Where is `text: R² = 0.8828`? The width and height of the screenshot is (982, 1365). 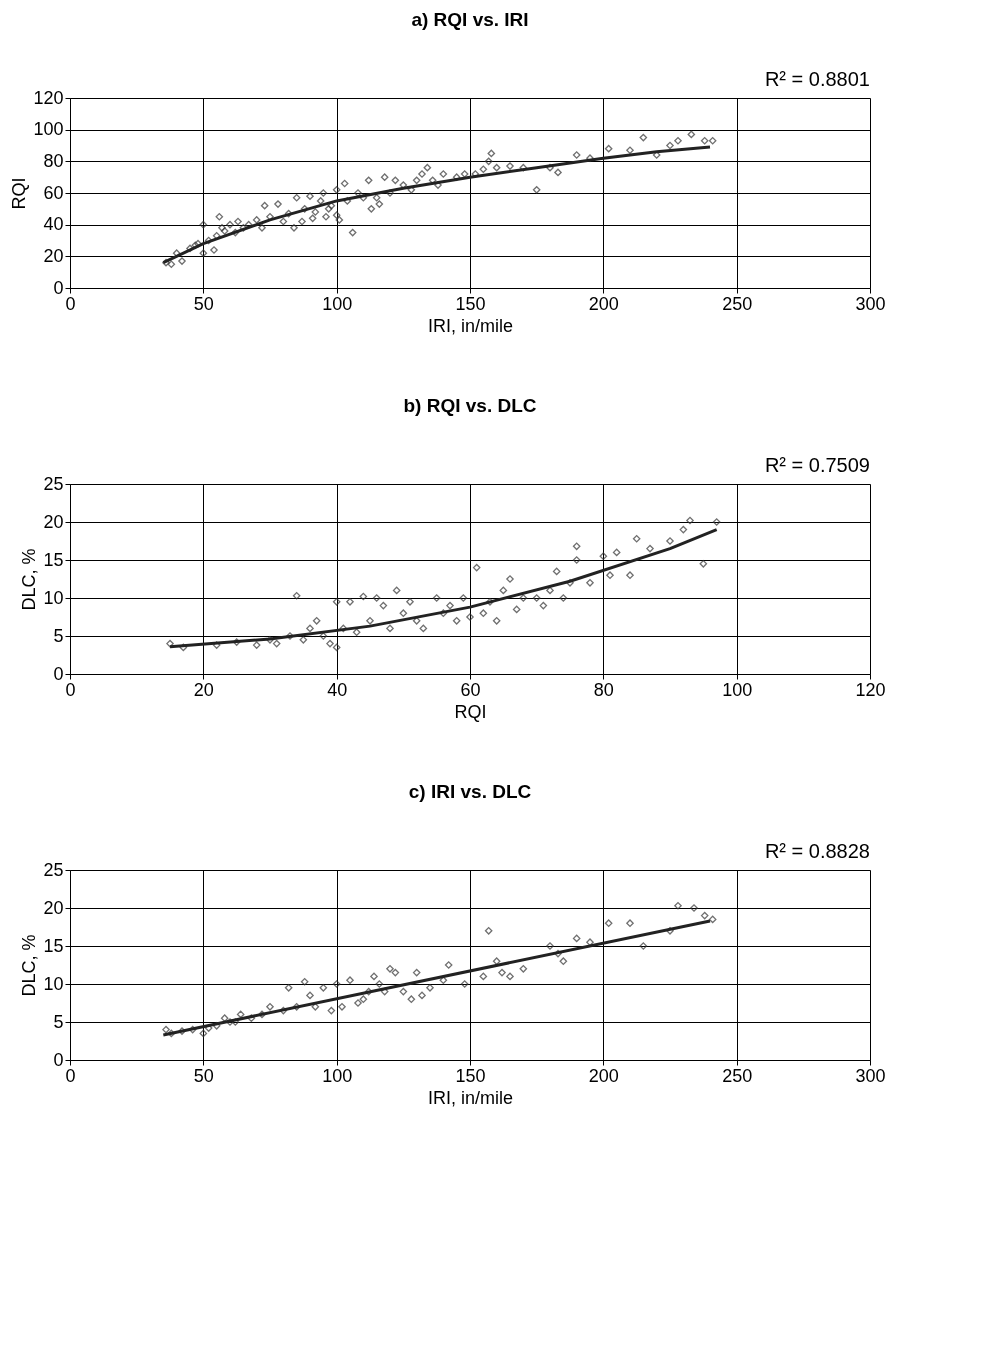 text: R² = 0.8828 is located at coordinates (817, 851).